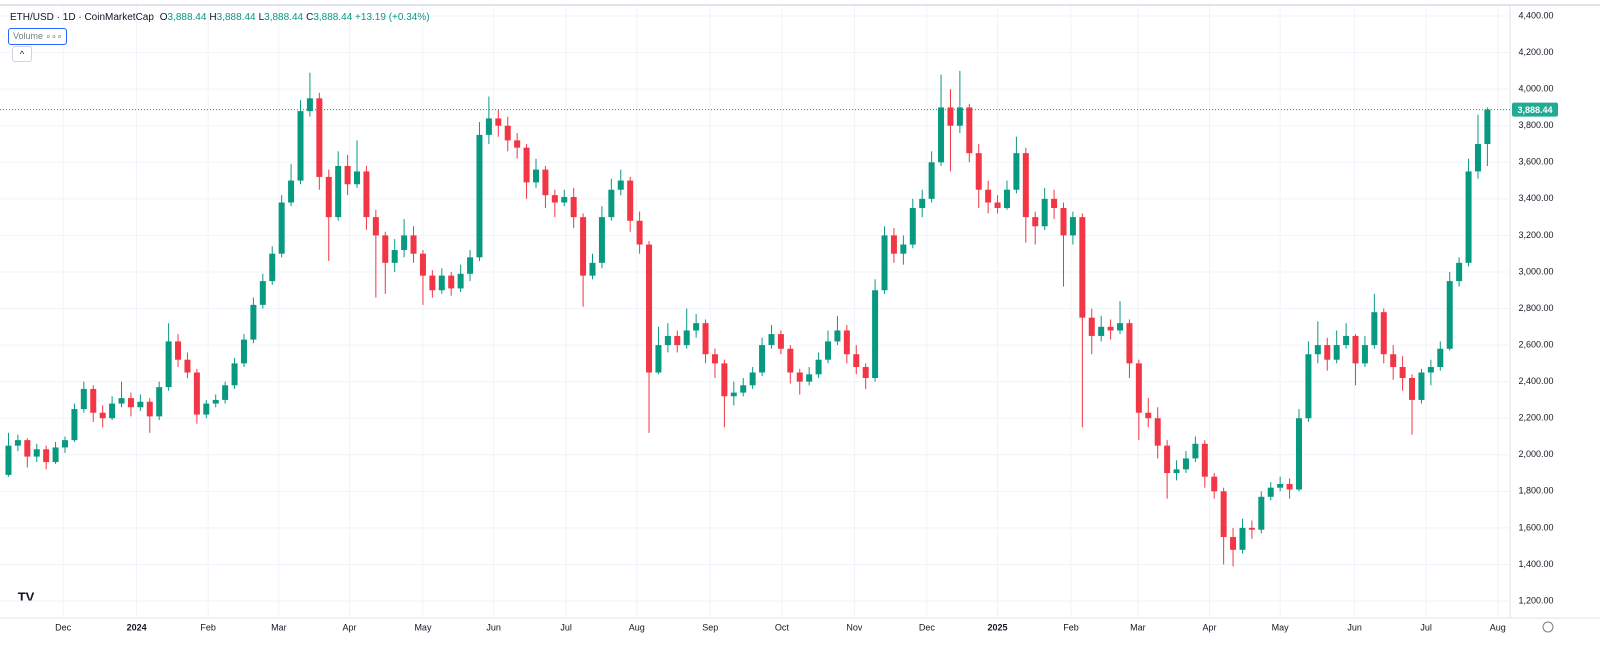  What do you see at coordinates (82, 17) in the screenshot?
I see `symbol: ETH/USD · 1D · CoinMarketCap` at bounding box center [82, 17].